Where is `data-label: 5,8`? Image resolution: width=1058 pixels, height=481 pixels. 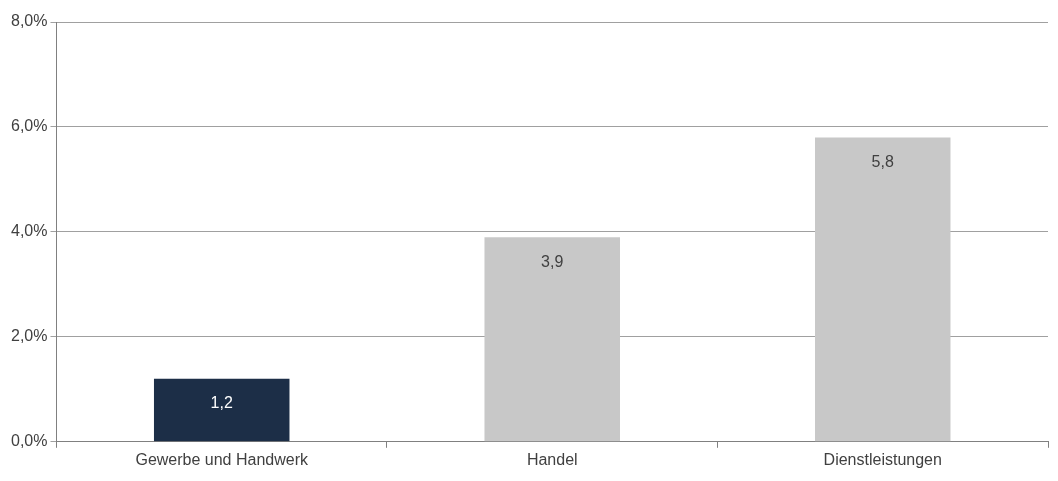
data-label: 5,8 is located at coordinates (882, 161).